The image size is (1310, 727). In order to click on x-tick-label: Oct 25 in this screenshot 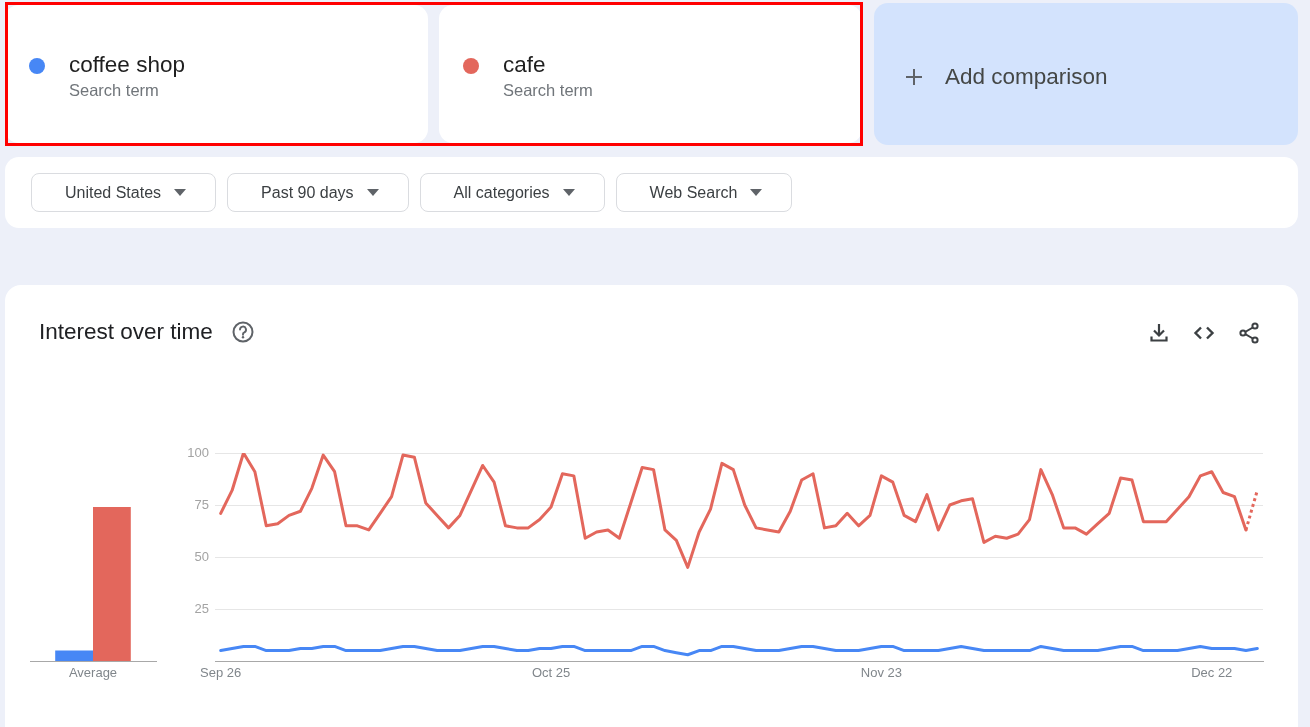, I will do `click(551, 673)`.